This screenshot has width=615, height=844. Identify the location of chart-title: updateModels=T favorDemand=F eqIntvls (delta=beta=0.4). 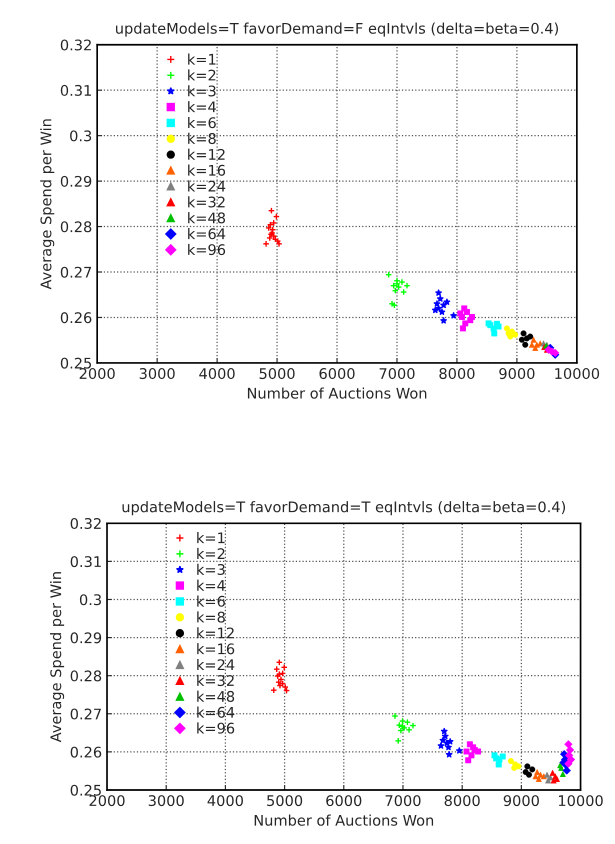
(337, 29).